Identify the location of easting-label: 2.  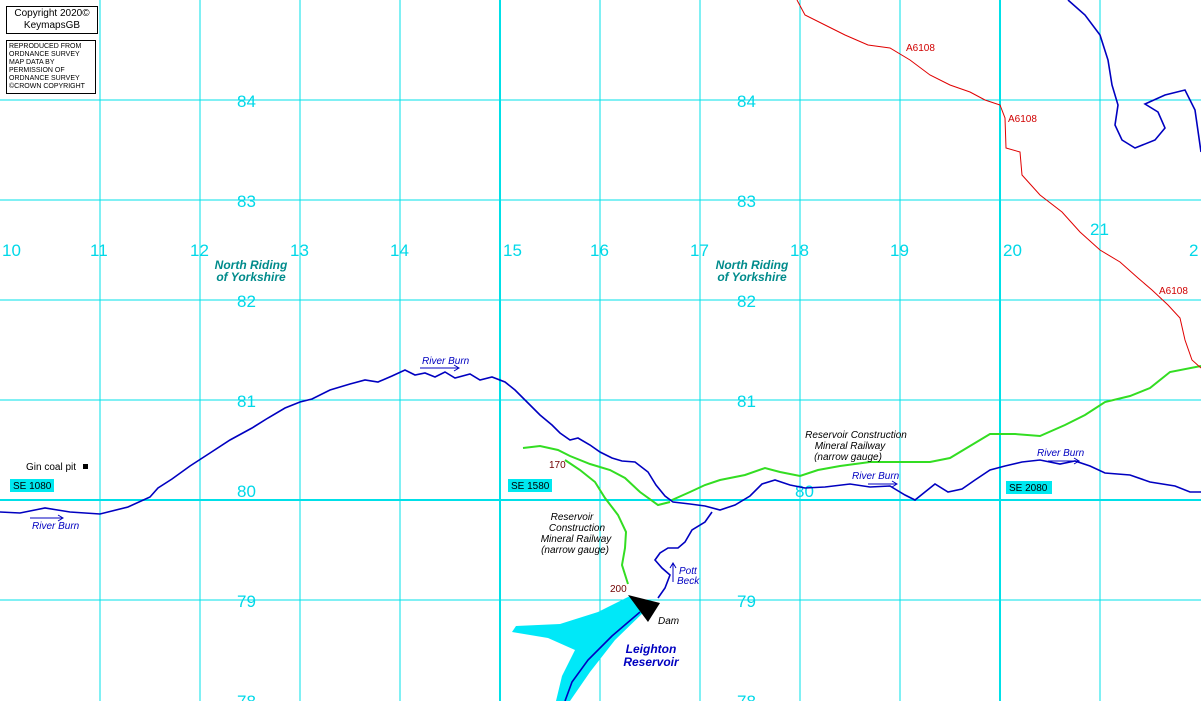
(1193, 250).